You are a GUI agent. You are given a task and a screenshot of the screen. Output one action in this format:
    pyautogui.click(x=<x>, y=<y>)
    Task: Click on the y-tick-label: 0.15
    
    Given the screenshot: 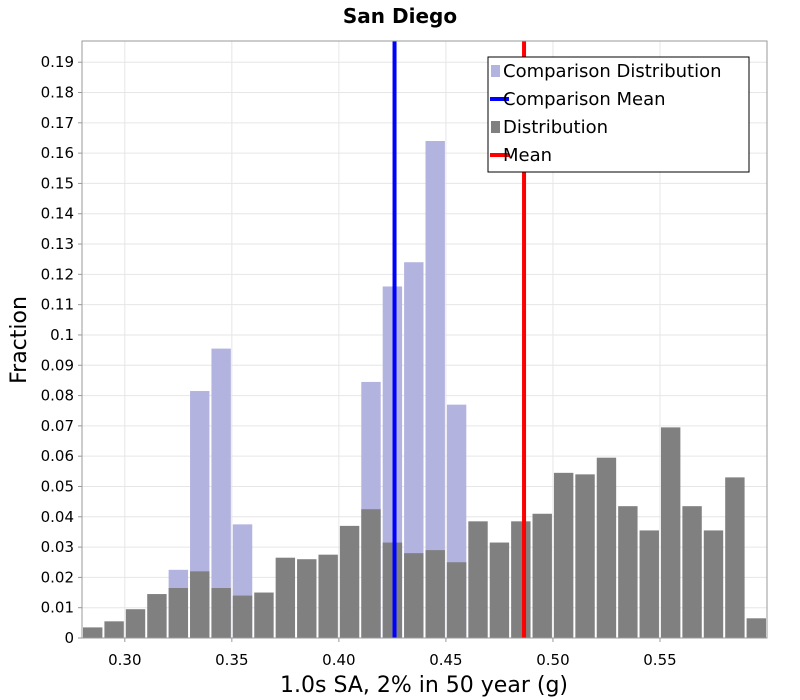 What is the action you would take?
    pyautogui.click(x=57, y=183)
    